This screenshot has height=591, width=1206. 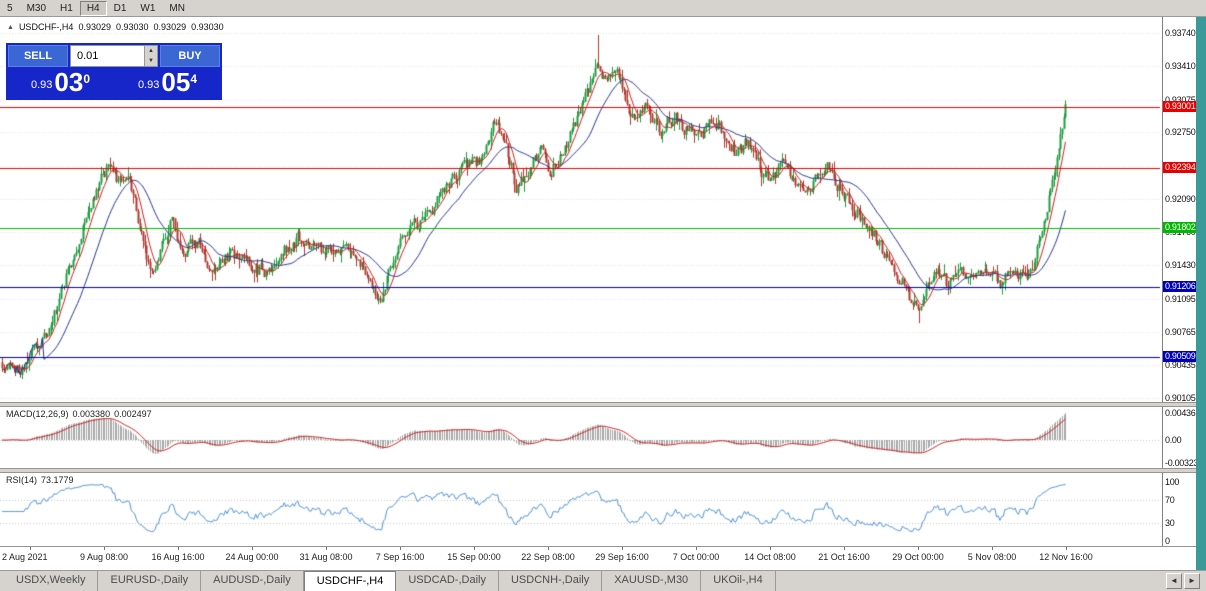 I want to click on buy-button: BUY, so click(x=190, y=56).